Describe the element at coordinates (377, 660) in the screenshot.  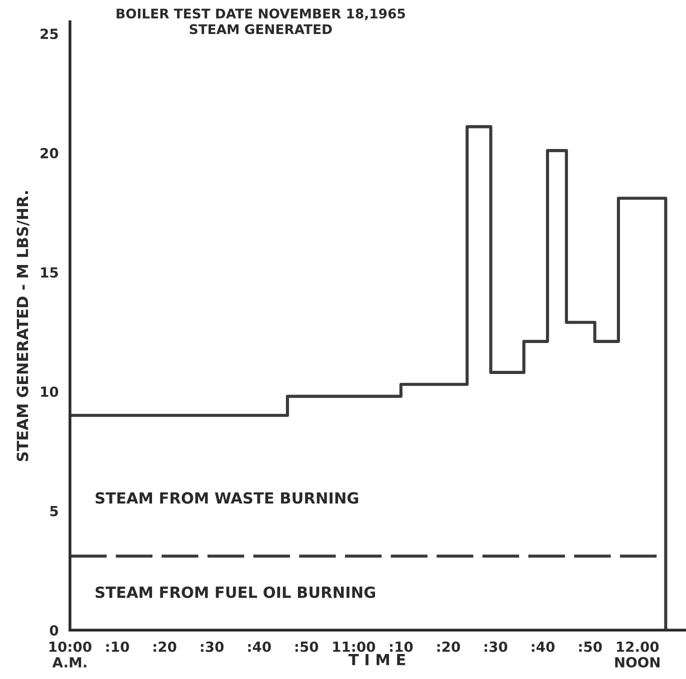
I see `x-axis-title: T I M E` at that location.